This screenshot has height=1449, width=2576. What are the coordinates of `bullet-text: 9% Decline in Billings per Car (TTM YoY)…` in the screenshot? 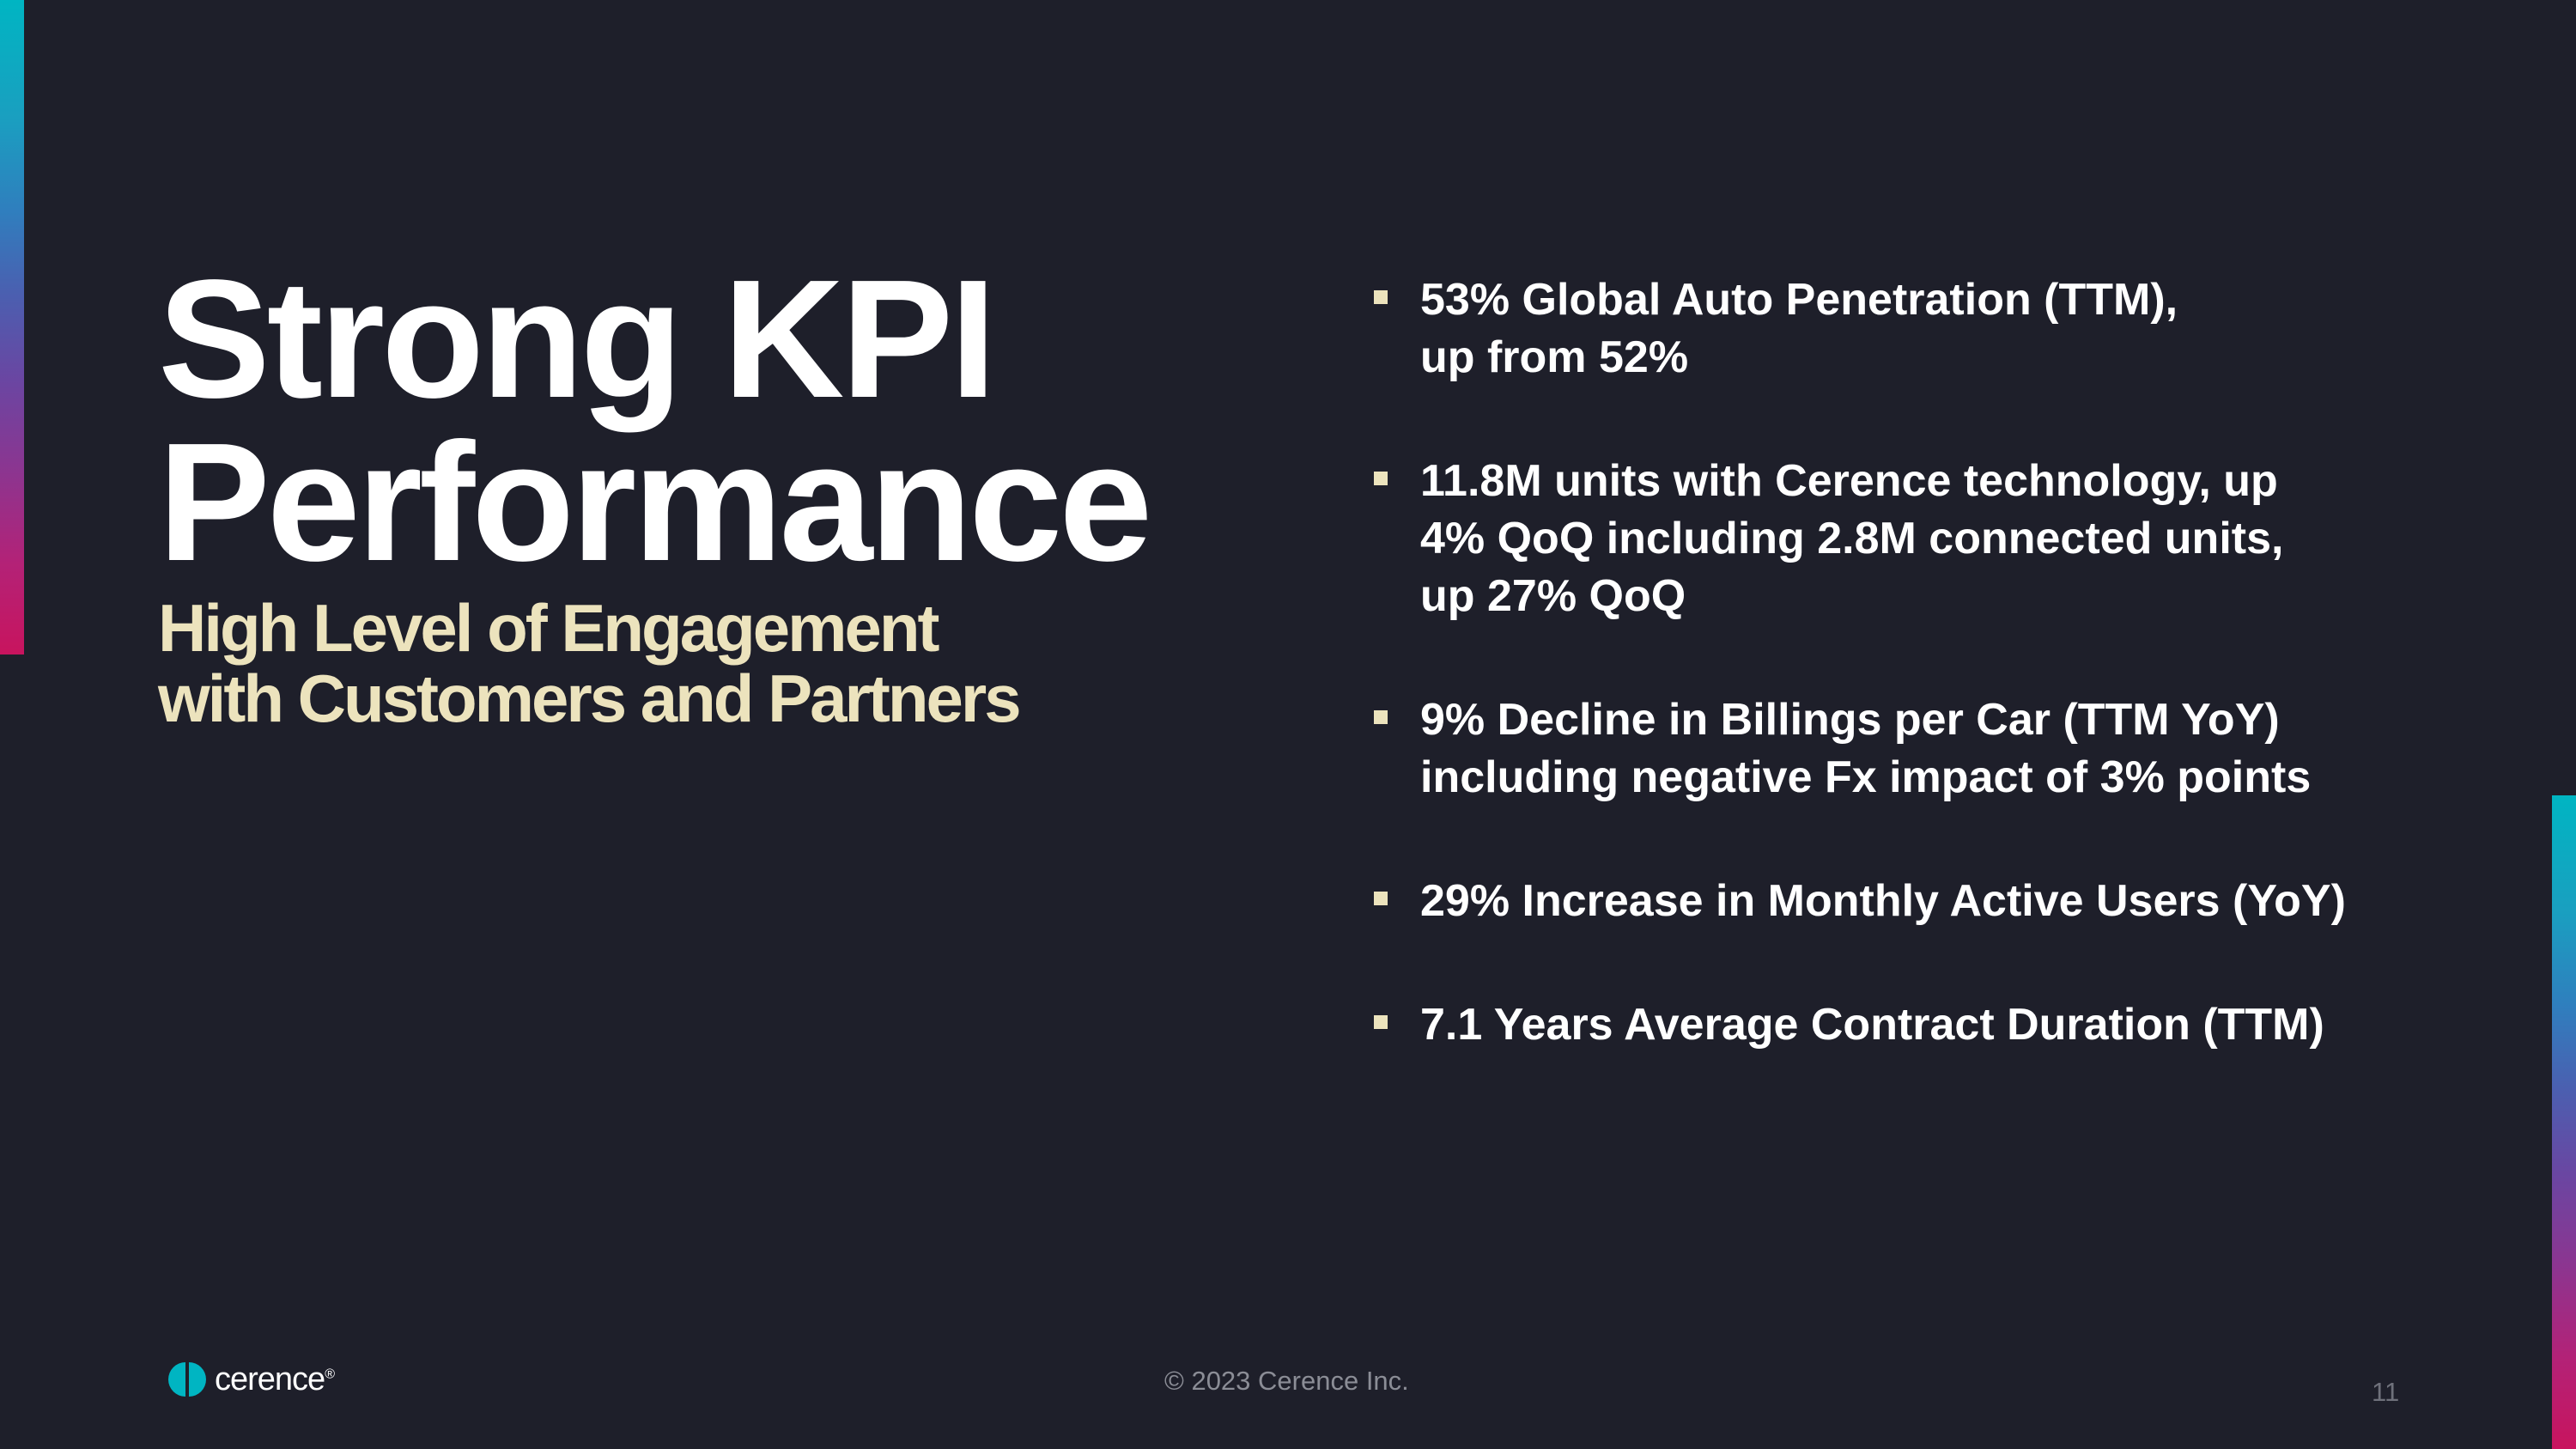 It's located at (1938, 749).